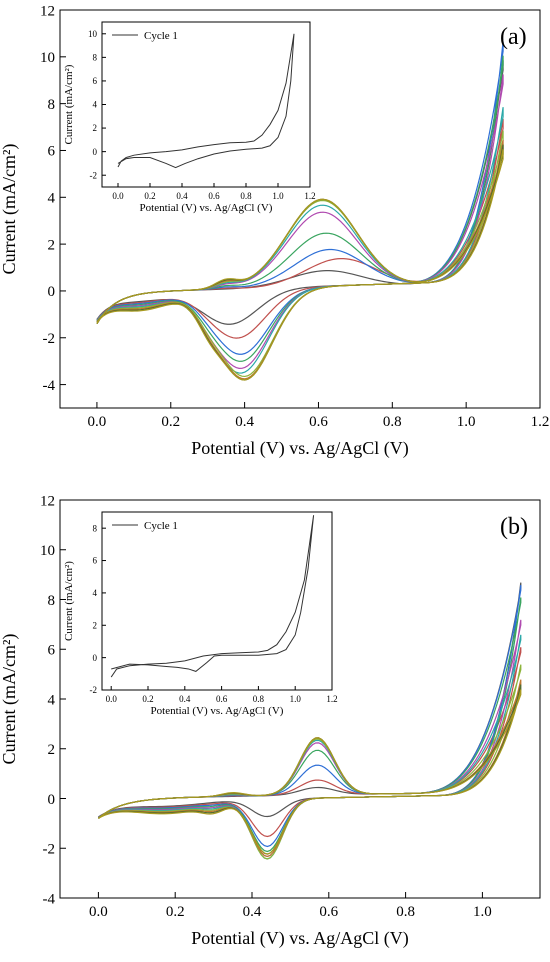 This screenshot has height=962, width=550. Describe the element at coordinates (405, 912) in the screenshot. I see `panel-b-x-tick-label: 0.8` at that location.